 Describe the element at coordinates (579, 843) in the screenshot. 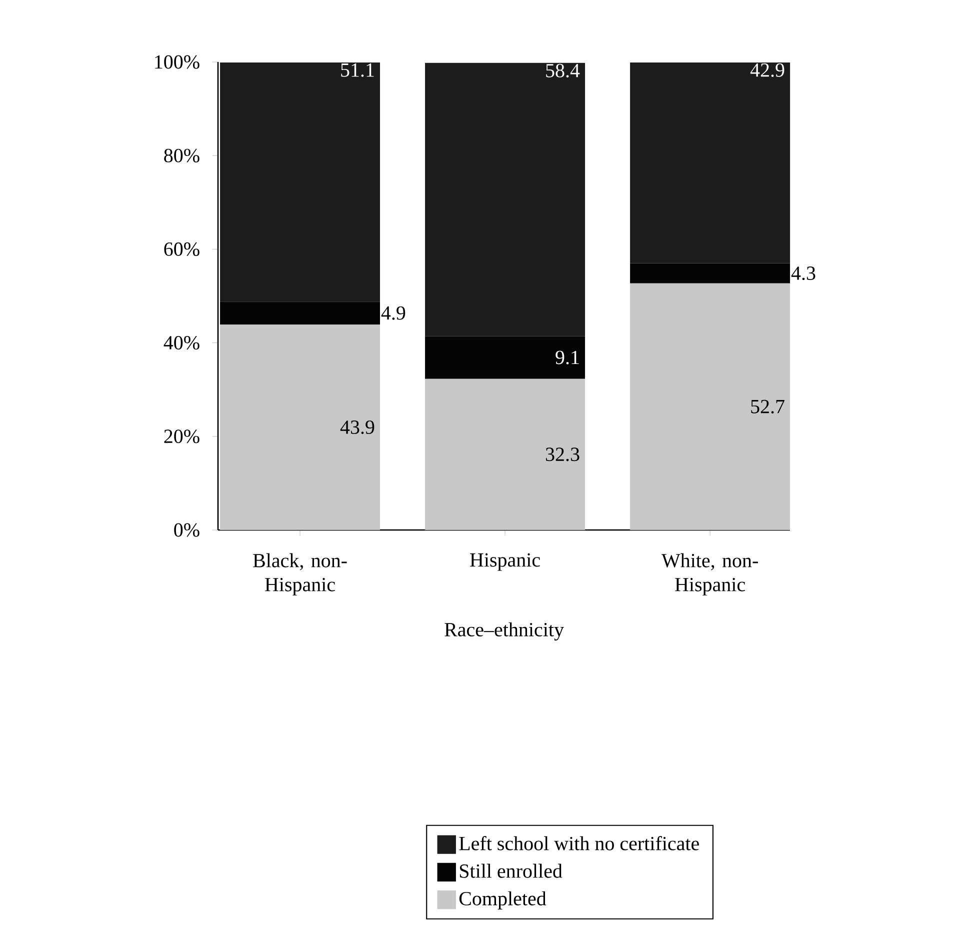

I see `legend-label: Left school with no certificate` at that location.